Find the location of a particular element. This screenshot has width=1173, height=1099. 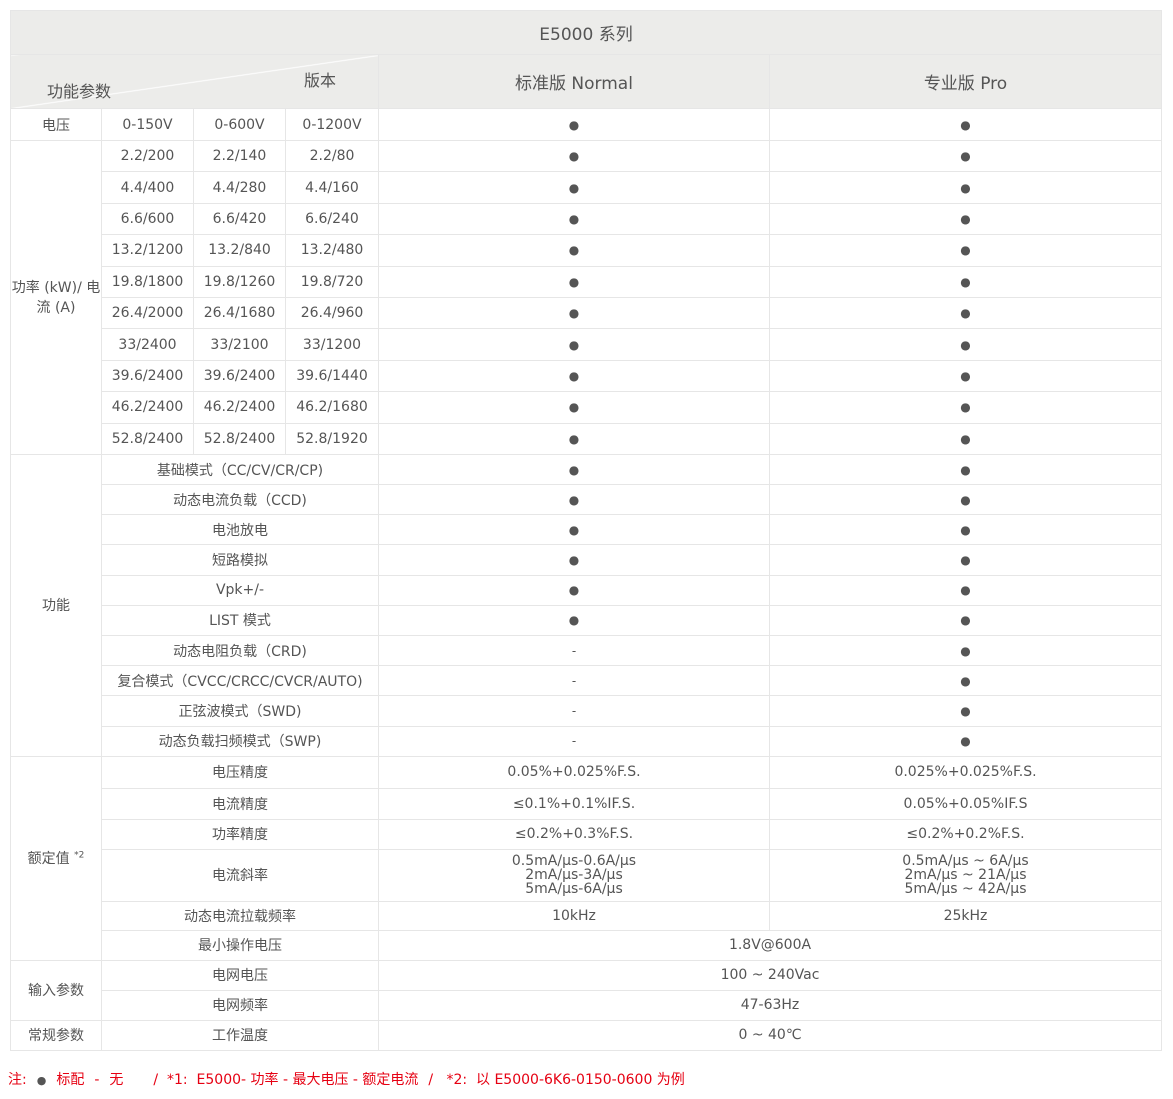

slew-line: 2mA/μs ~ 21A/μs is located at coordinates (965, 875).